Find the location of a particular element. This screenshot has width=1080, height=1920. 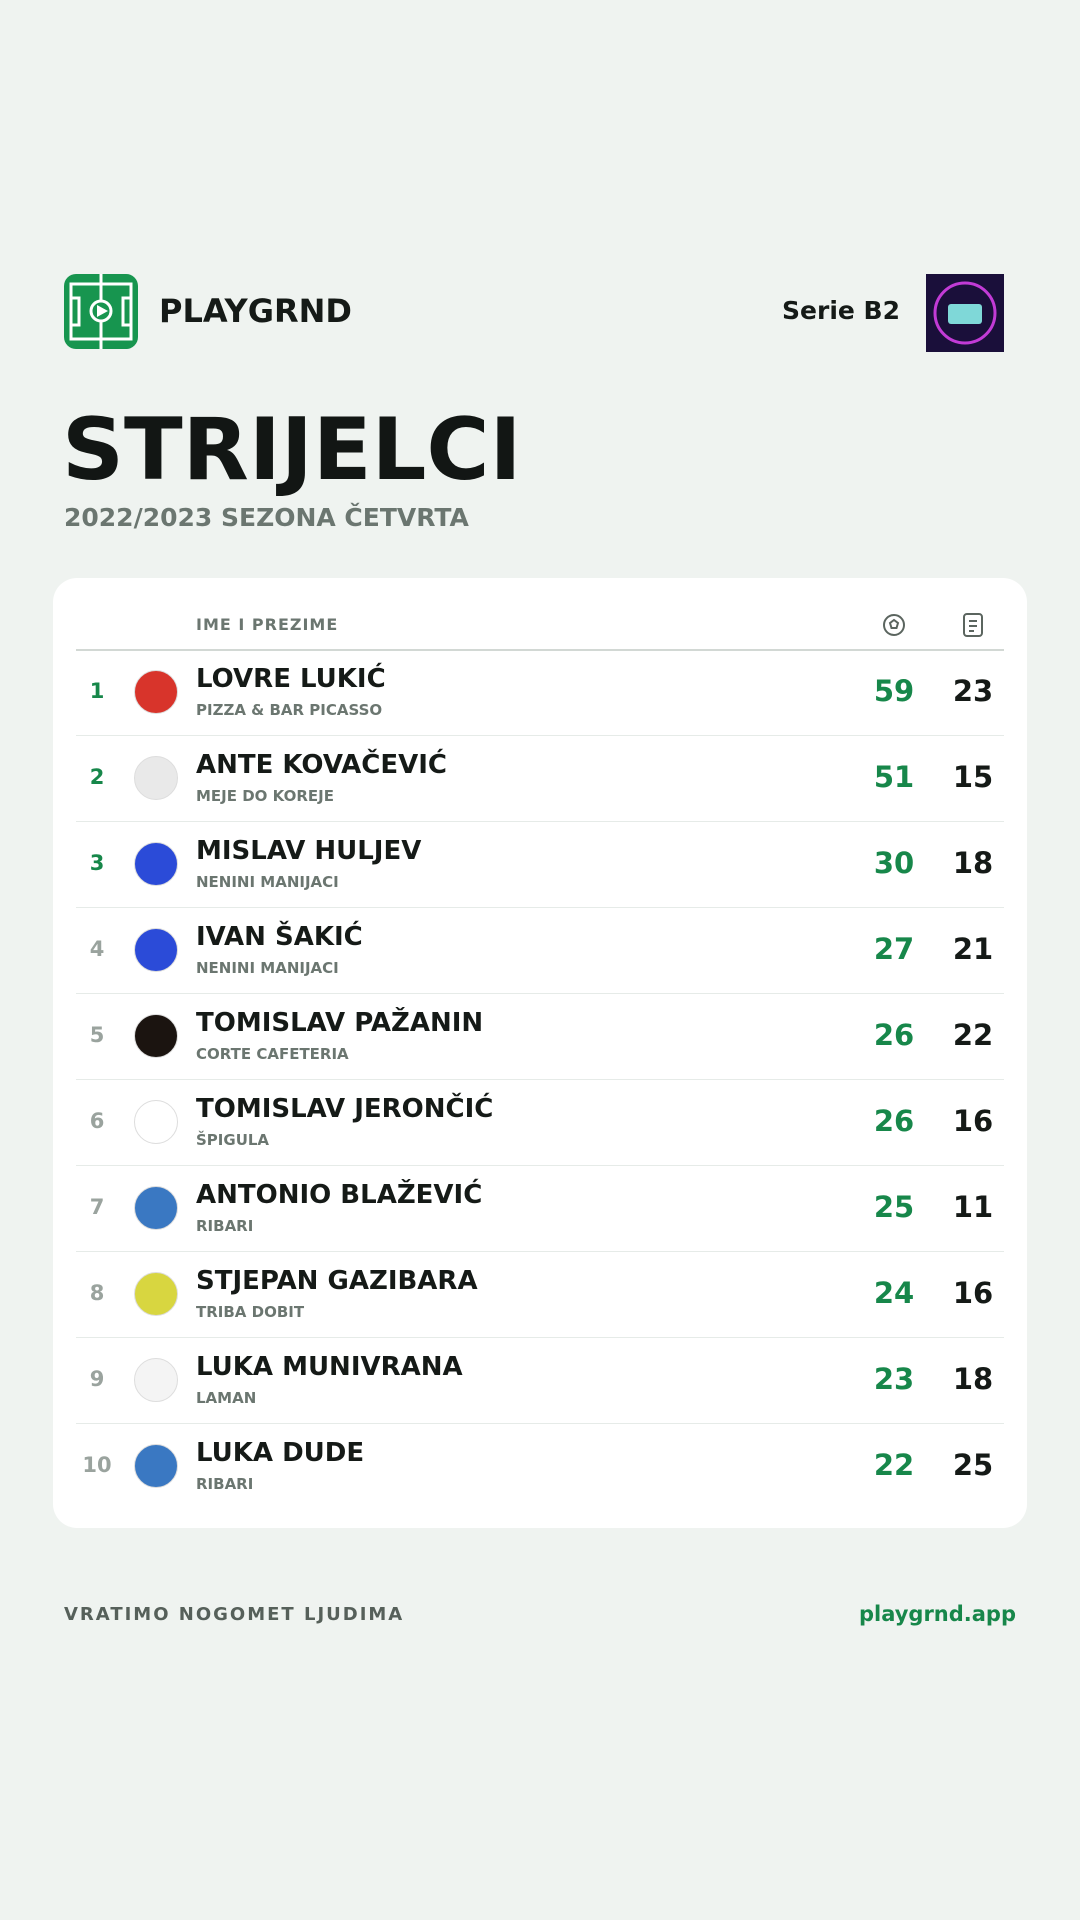

rank: 4 is located at coordinates (97, 949).